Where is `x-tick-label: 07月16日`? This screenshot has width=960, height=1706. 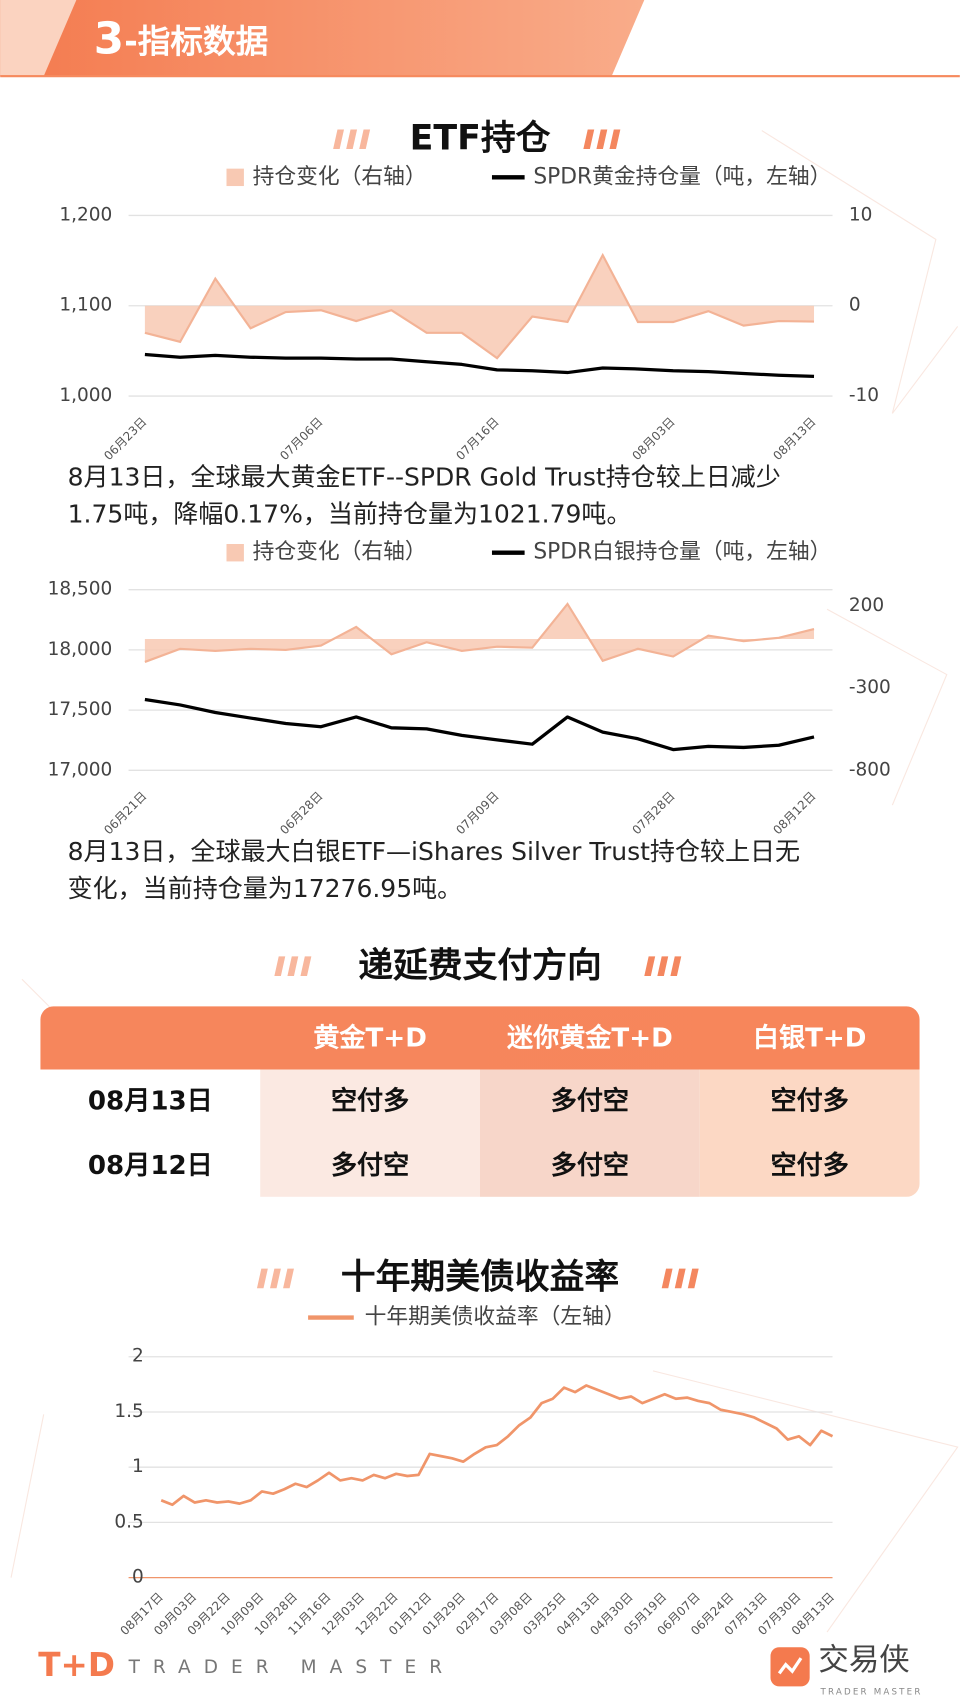 x-tick-label: 07月16日 is located at coordinates (477, 439).